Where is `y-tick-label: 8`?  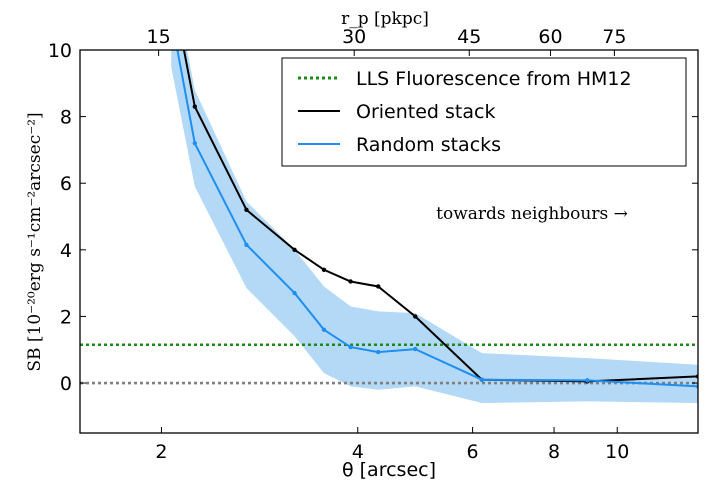
y-tick-label: 8 is located at coordinates (66, 118).